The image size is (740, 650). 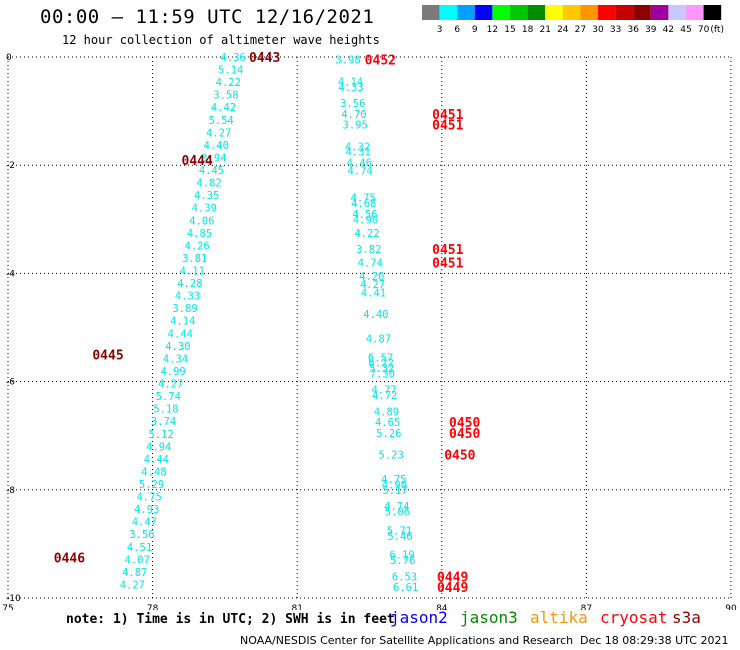 What do you see at coordinates (347, 61) in the screenshot?
I see `wave-height-value: 3.98` at bounding box center [347, 61].